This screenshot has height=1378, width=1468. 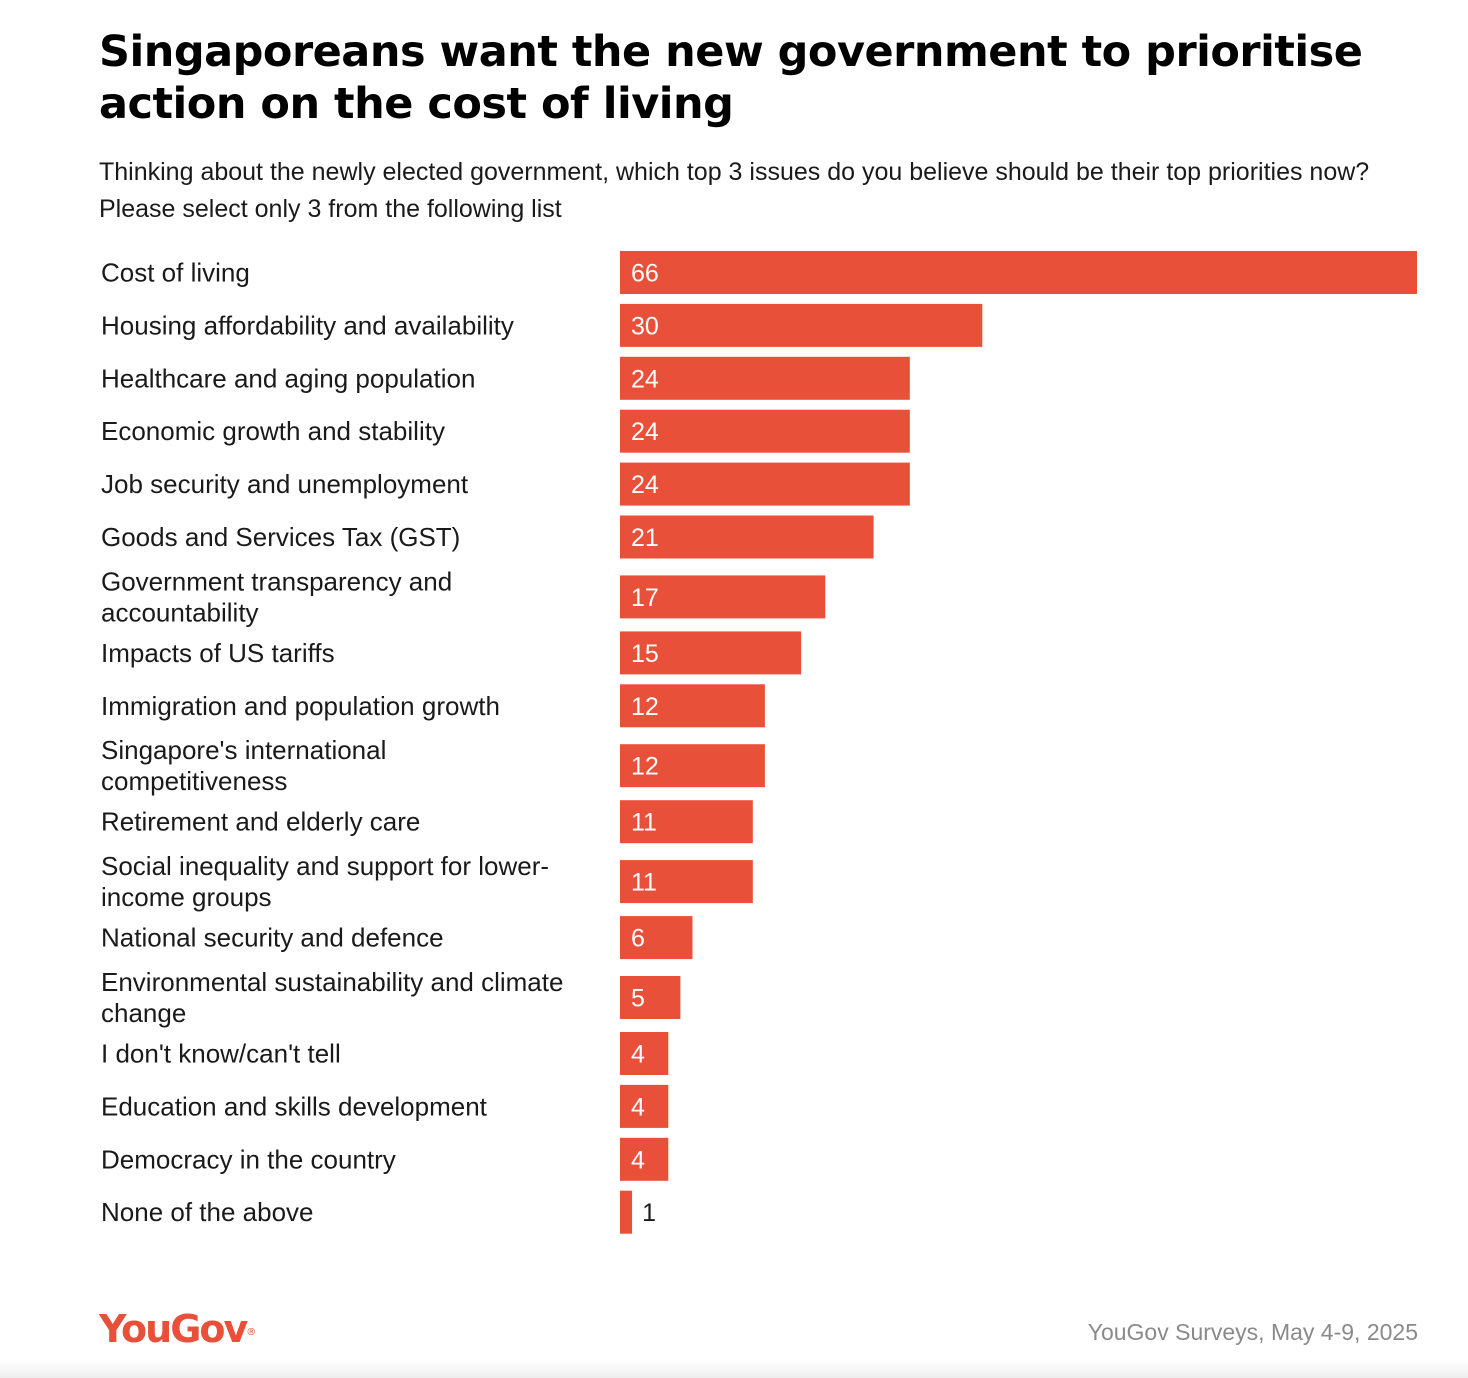 I want to click on category-label: Housing affordability and availability, so click(x=307, y=325).